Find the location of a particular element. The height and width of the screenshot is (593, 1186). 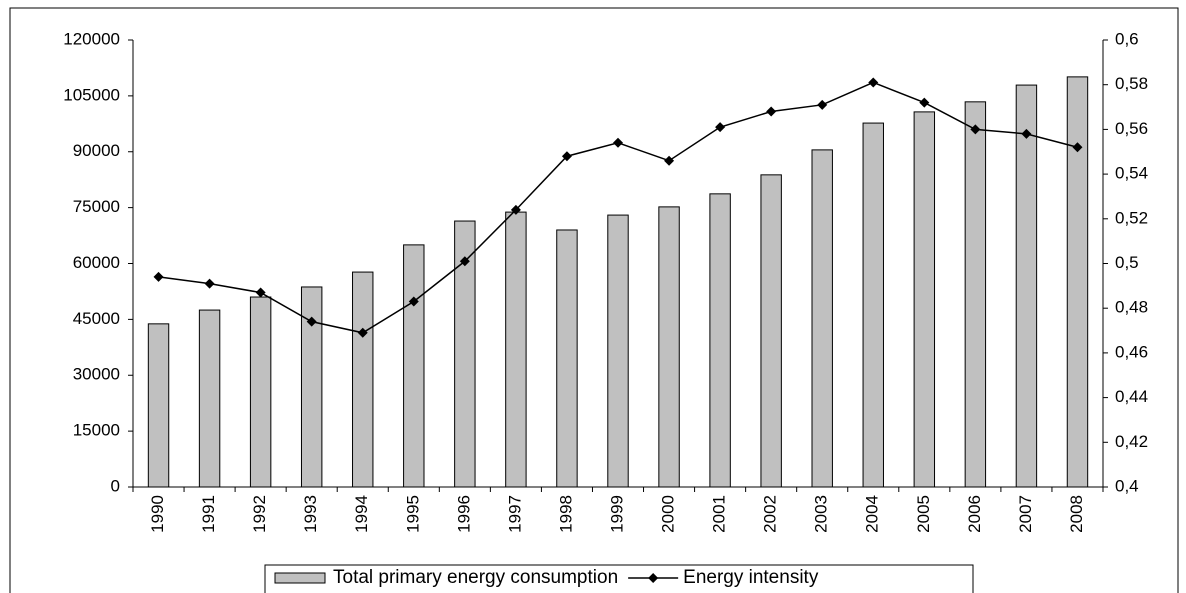

x-tick-label: 1993 is located at coordinates (310, 514).